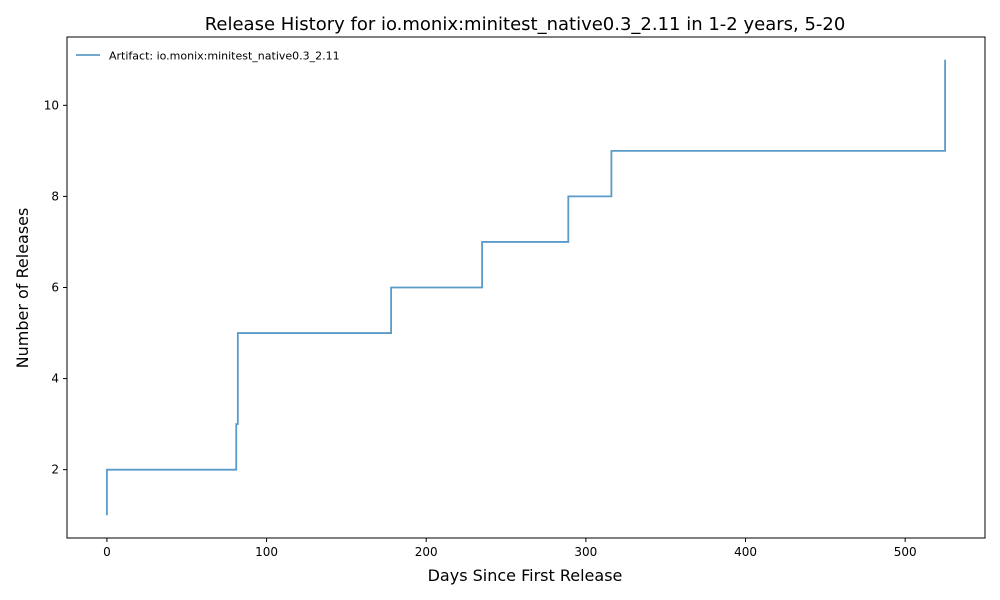  Describe the element at coordinates (55, 379) in the screenshot. I see `y-tick-label: 4` at that location.